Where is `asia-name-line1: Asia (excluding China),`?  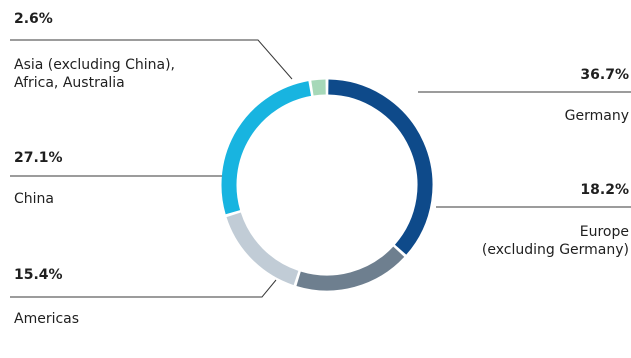 asia-name-line1: Asia (excluding China), is located at coordinates (95, 65).